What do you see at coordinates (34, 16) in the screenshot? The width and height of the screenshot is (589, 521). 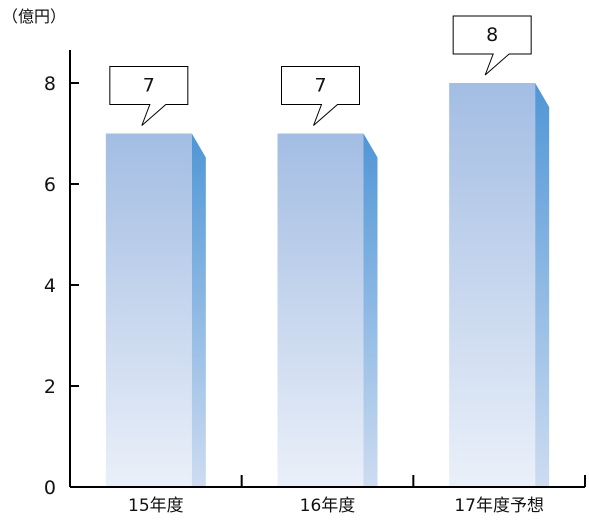 I see `y-axis-unit-label: （億円）` at bounding box center [34, 16].